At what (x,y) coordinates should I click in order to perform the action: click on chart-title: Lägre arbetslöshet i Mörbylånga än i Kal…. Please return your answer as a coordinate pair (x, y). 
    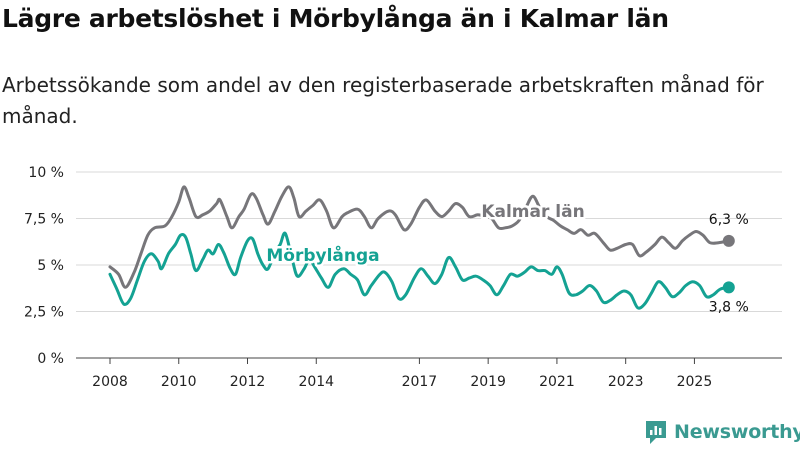
    Looking at the image, I should click on (335, 18).